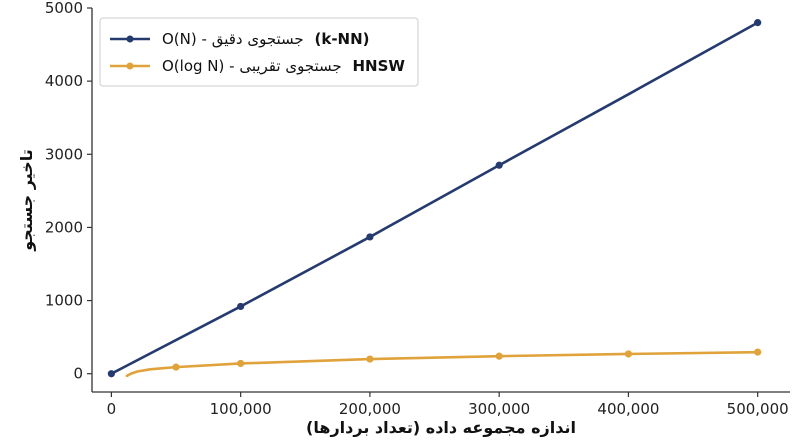  What do you see at coordinates (64, 301) in the screenshot?
I see `y-tick-label: 1000` at bounding box center [64, 301].